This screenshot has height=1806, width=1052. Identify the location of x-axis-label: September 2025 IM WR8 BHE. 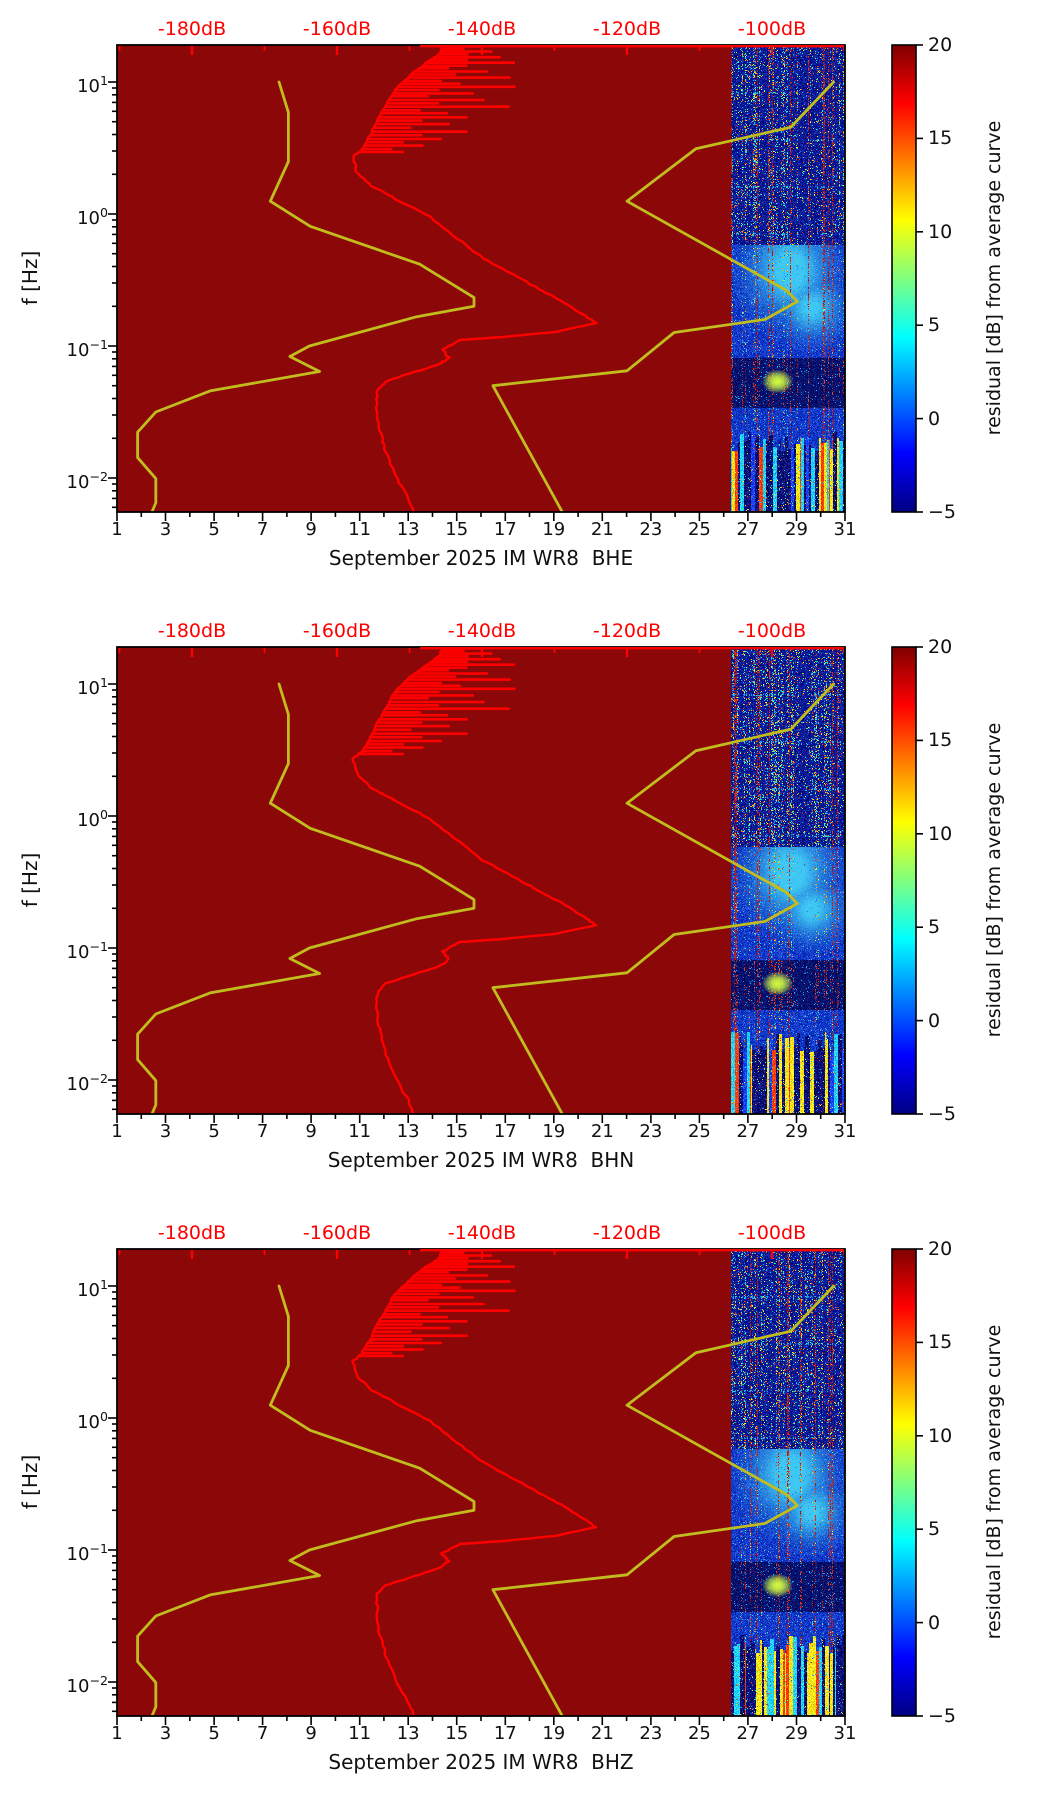
(481, 558).